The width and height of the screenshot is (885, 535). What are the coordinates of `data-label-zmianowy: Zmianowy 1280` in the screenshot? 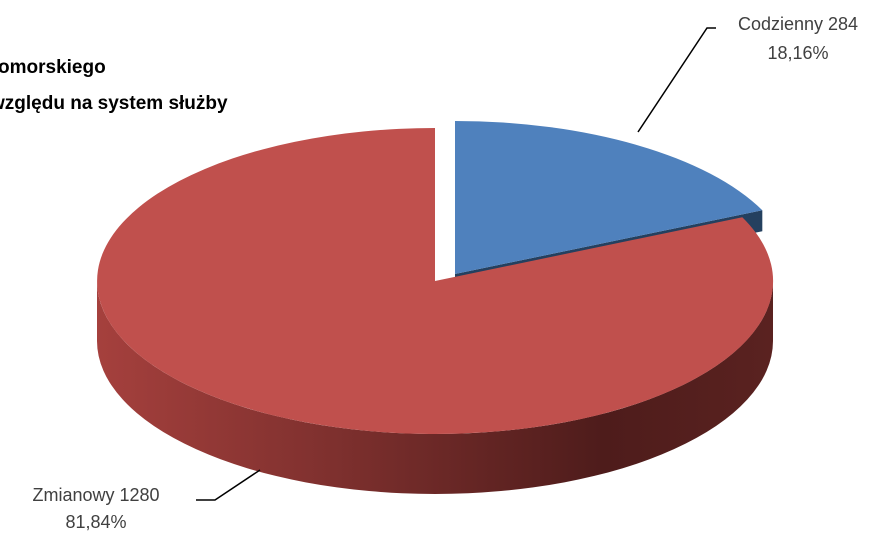 It's located at (95, 495).